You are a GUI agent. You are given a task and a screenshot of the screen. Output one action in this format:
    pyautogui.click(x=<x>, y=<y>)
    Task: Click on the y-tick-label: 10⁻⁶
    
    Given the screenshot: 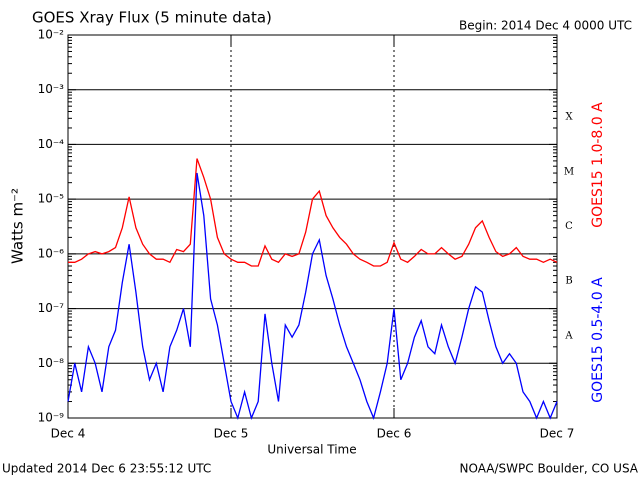 What is the action you would take?
    pyautogui.click(x=51, y=253)
    